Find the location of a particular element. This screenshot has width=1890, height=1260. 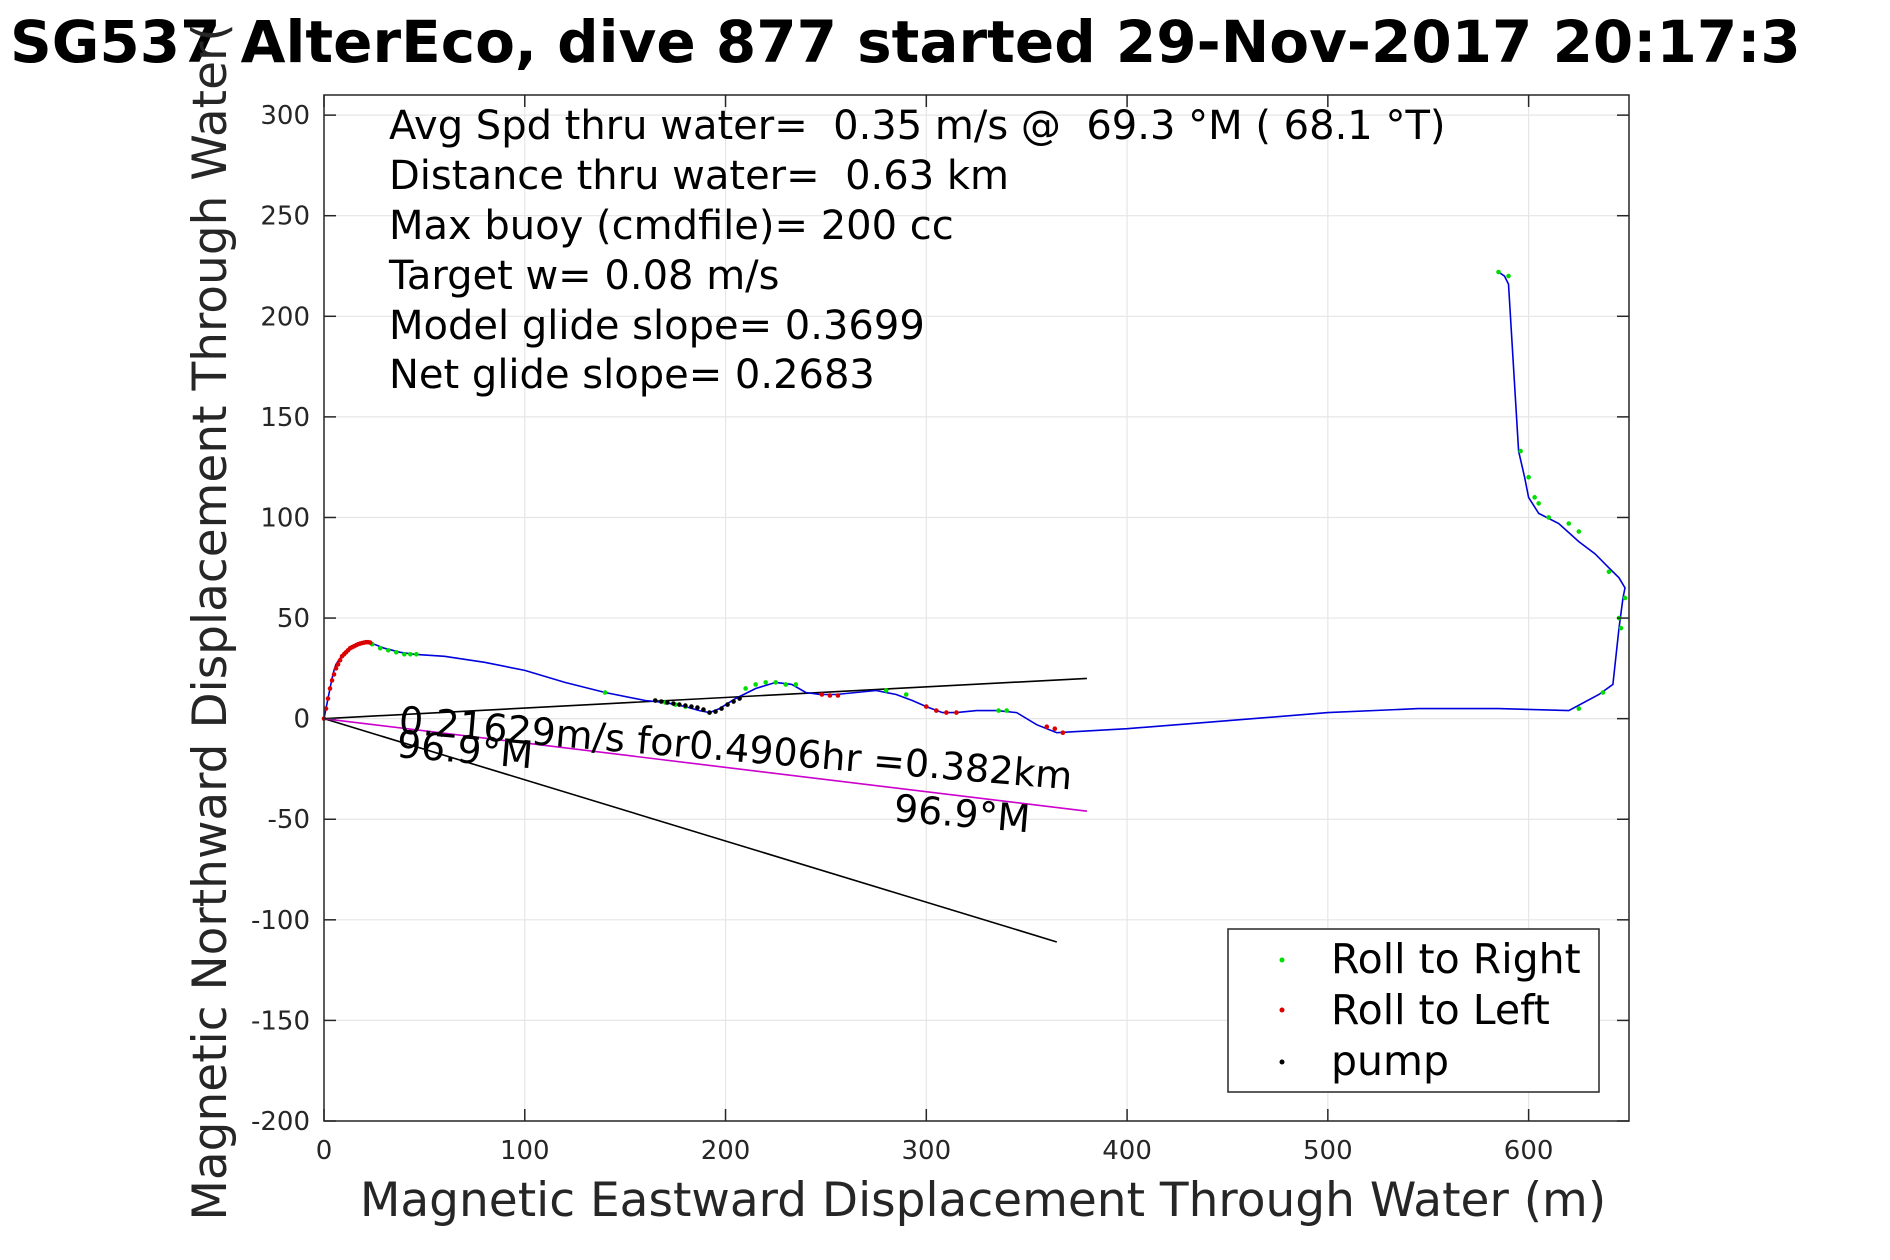

info-line-max-buoy: Max buoy (cmdfile)= 200 cc is located at coordinates (671, 226).